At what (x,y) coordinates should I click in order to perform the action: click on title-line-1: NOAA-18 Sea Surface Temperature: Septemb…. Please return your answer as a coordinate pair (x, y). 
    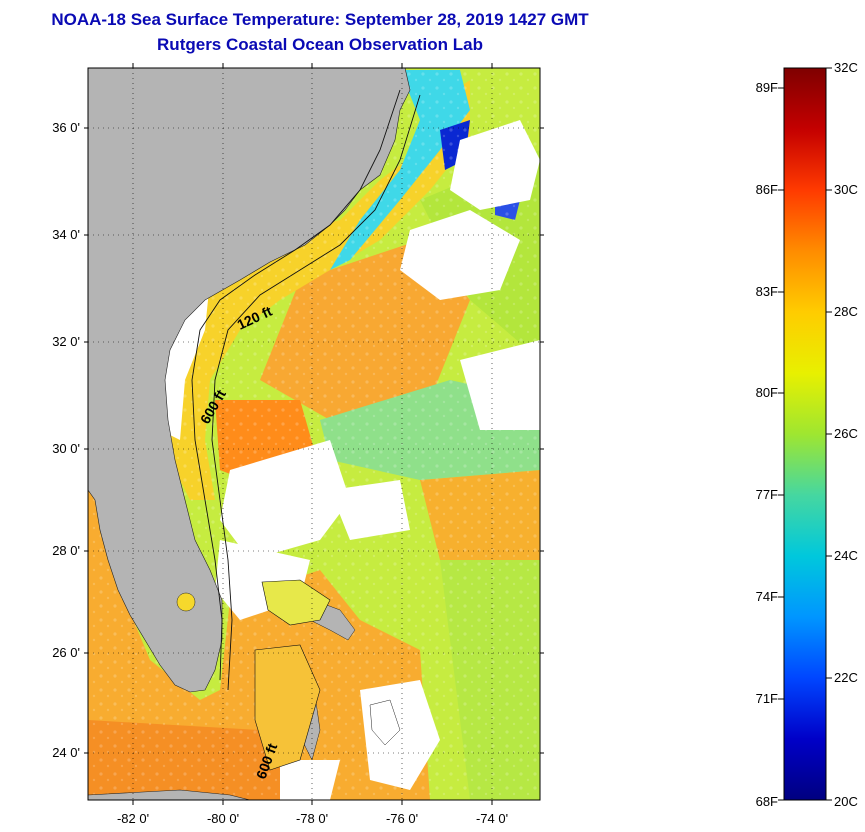
    Looking at the image, I should click on (320, 19).